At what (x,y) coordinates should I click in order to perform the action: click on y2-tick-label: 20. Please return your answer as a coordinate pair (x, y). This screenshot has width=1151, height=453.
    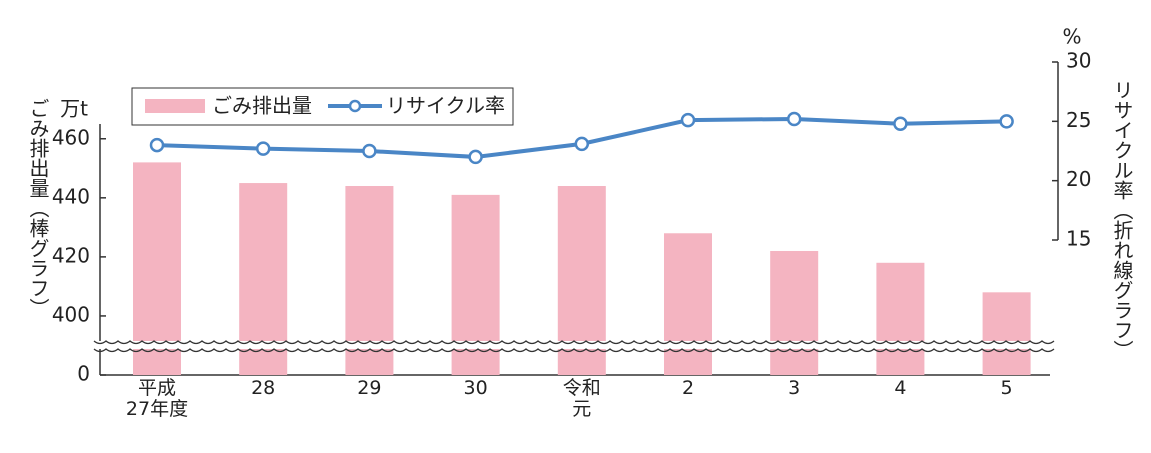
    Looking at the image, I should click on (1078, 179).